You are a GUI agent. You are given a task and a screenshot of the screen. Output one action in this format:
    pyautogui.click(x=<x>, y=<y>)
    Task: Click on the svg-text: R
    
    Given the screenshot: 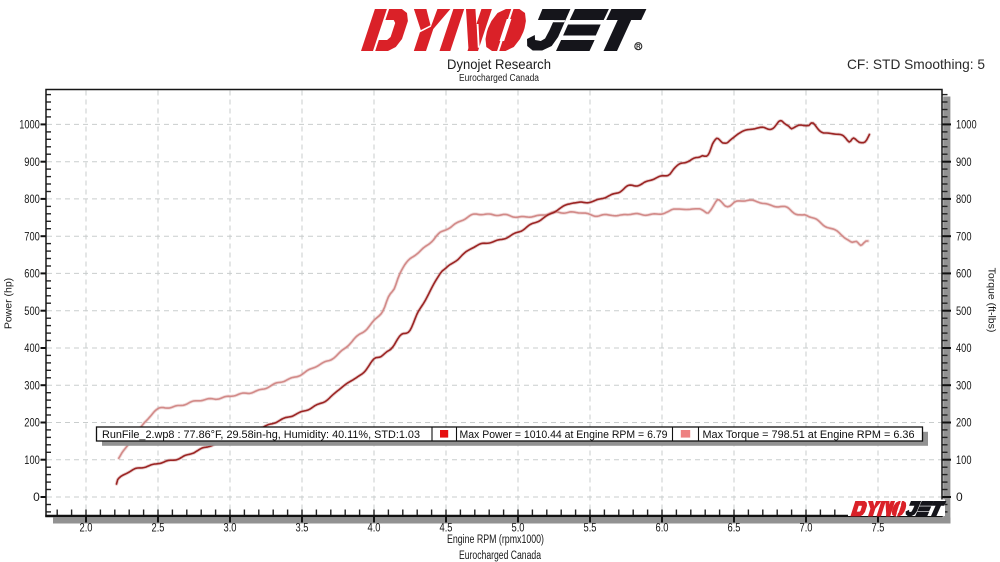 What is the action you would take?
    pyautogui.click(x=638, y=46)
    